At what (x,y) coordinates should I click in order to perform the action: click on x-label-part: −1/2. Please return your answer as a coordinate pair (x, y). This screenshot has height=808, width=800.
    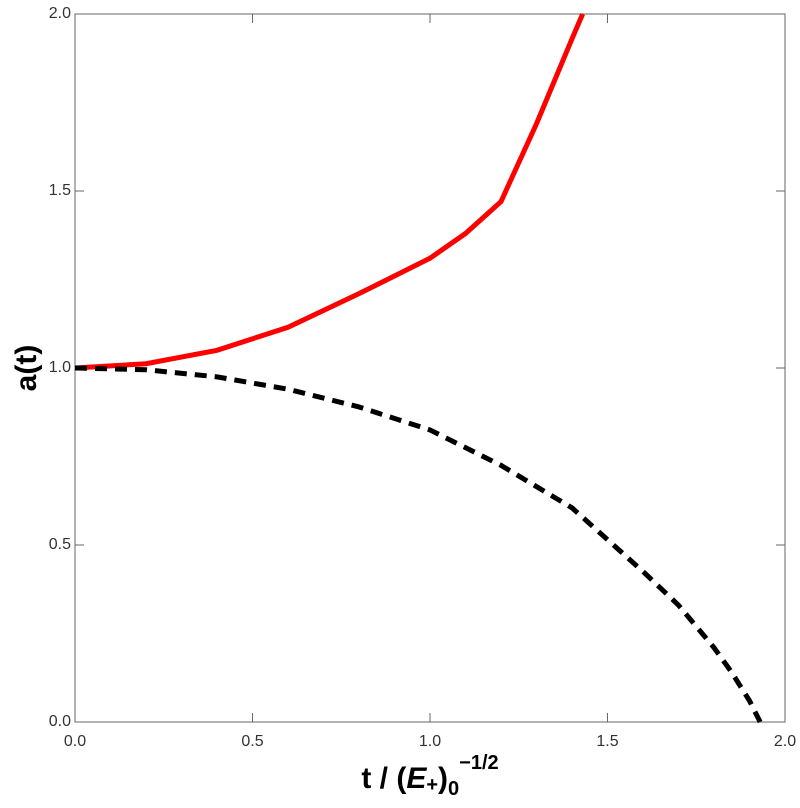
    Looking at the image, I should click on (478, 763).